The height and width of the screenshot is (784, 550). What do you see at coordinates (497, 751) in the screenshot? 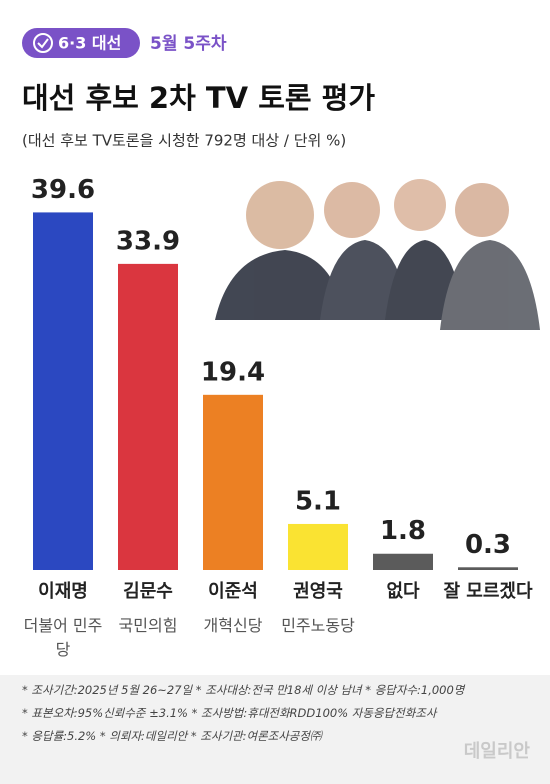
I see `source-watermark: 데일리안` at bounding box center [497, 751].